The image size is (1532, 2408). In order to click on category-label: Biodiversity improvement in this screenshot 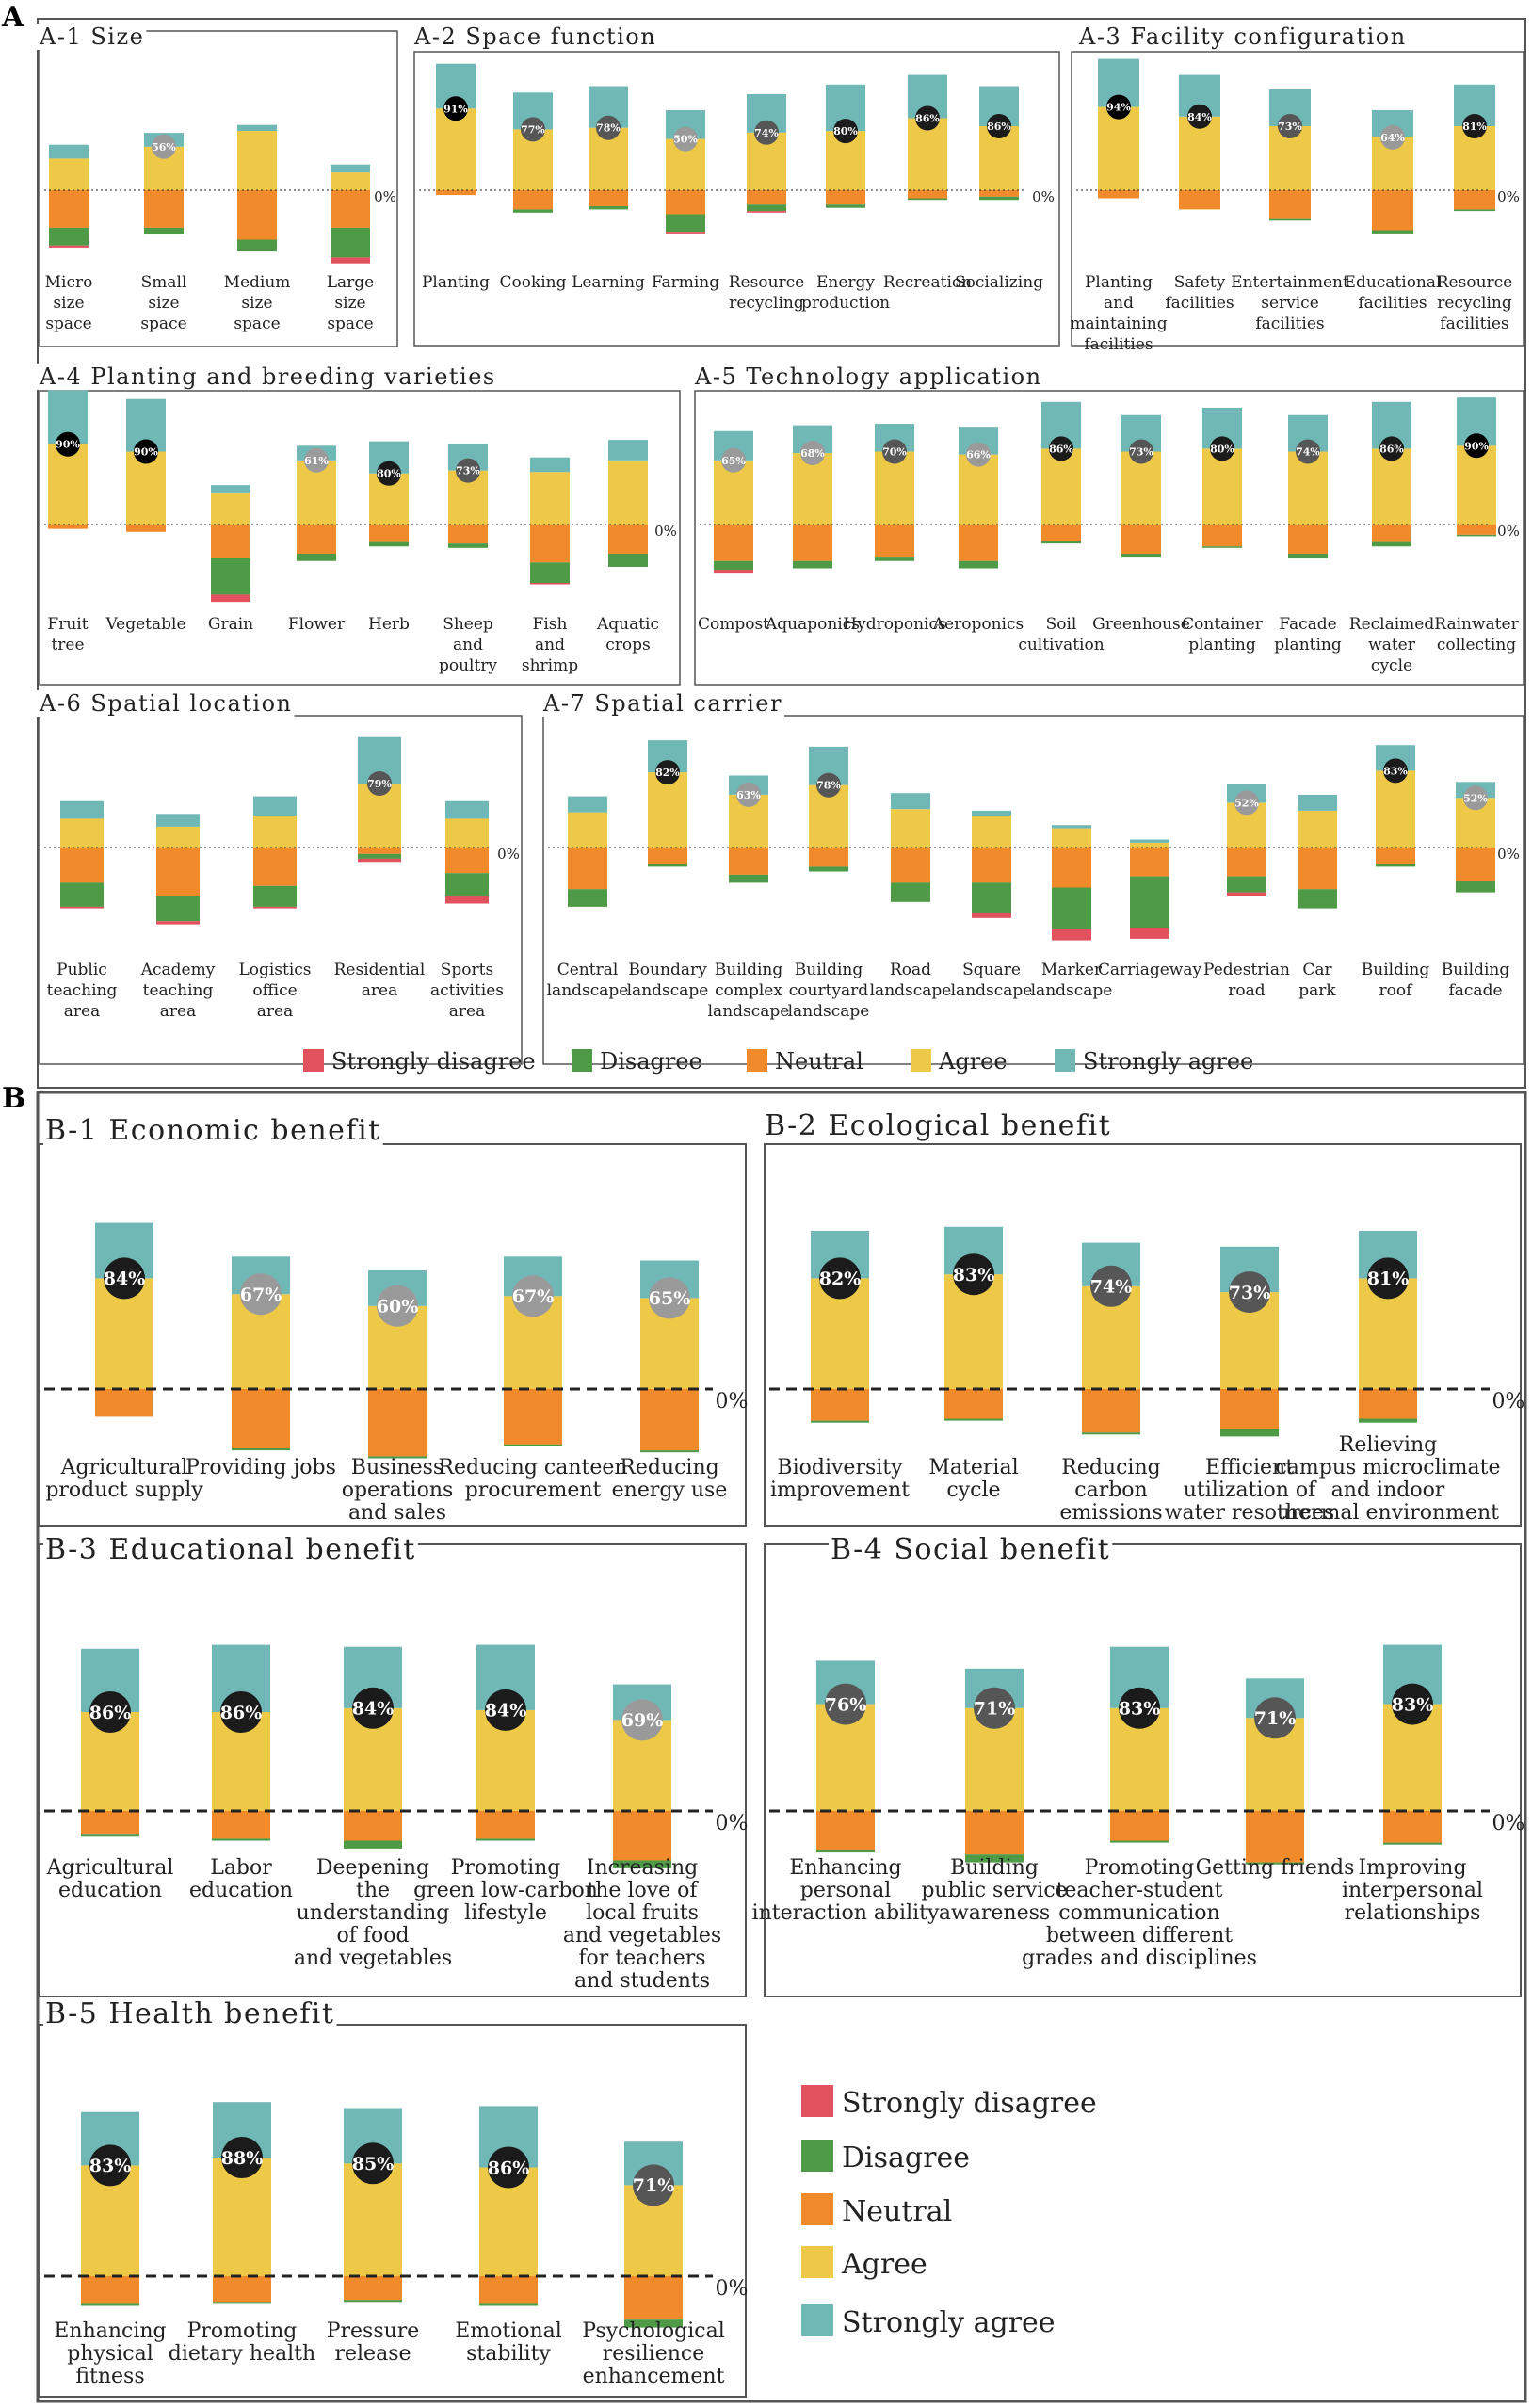, I will do `click(840, 1479)`.